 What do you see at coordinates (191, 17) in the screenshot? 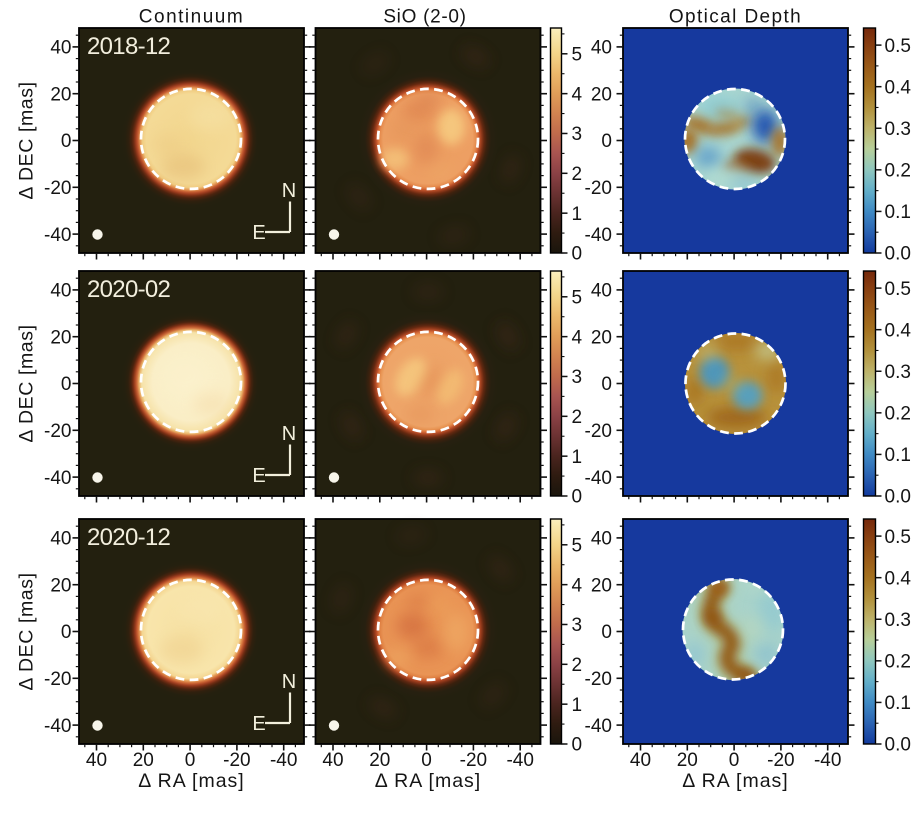
I see `svg-text: Continuum` at bounding box center [191, 17].